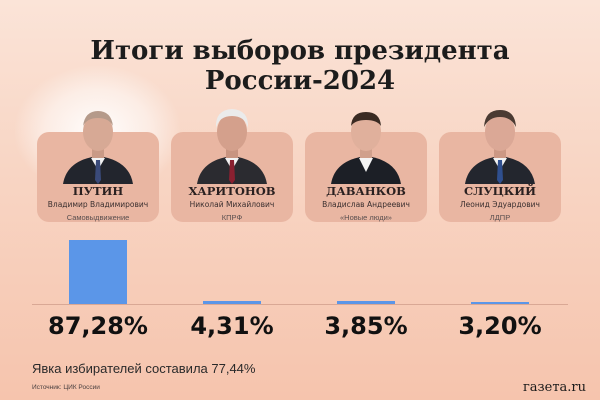  What do you see at coordinates (500, 326) in the screenshot?
I see `percent-label: 3,20%` at bounding box center [500, 326].